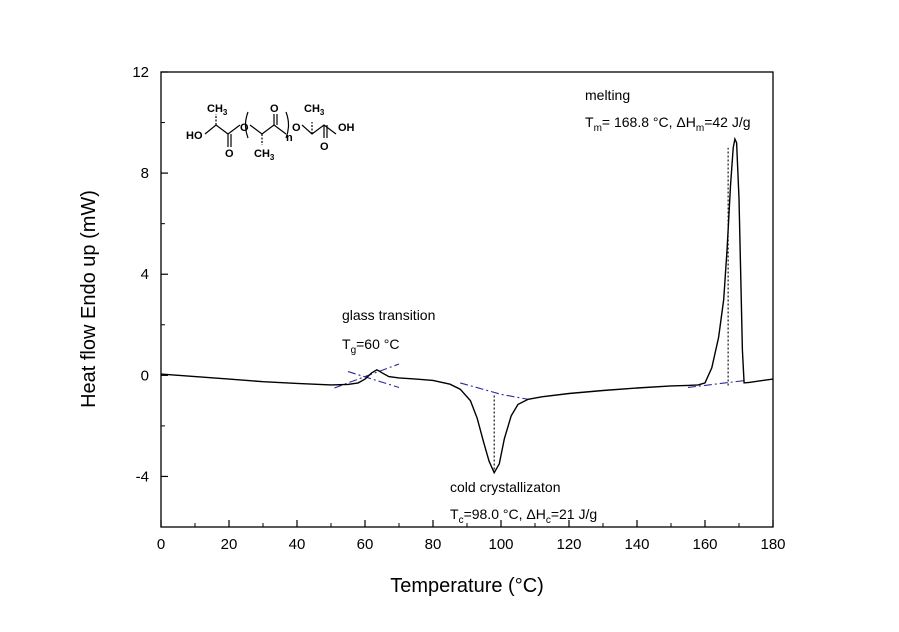  What do you see at coordinates (274, 109) in the screenshot?
I see `structure-o-label-3: O` at bounding box center [274, 109].